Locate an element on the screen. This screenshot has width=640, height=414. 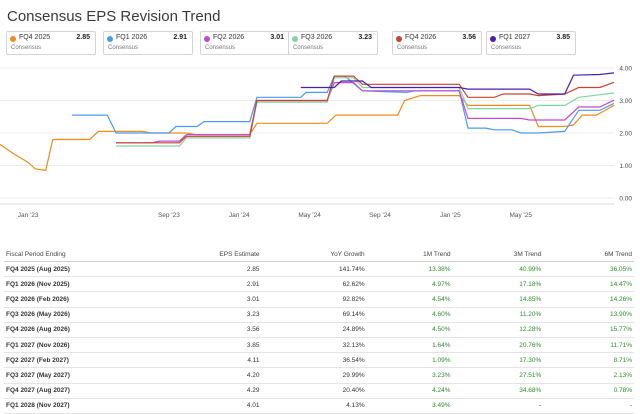
cell-trend-3m: 17.30% is located at coordinates (498, 360).